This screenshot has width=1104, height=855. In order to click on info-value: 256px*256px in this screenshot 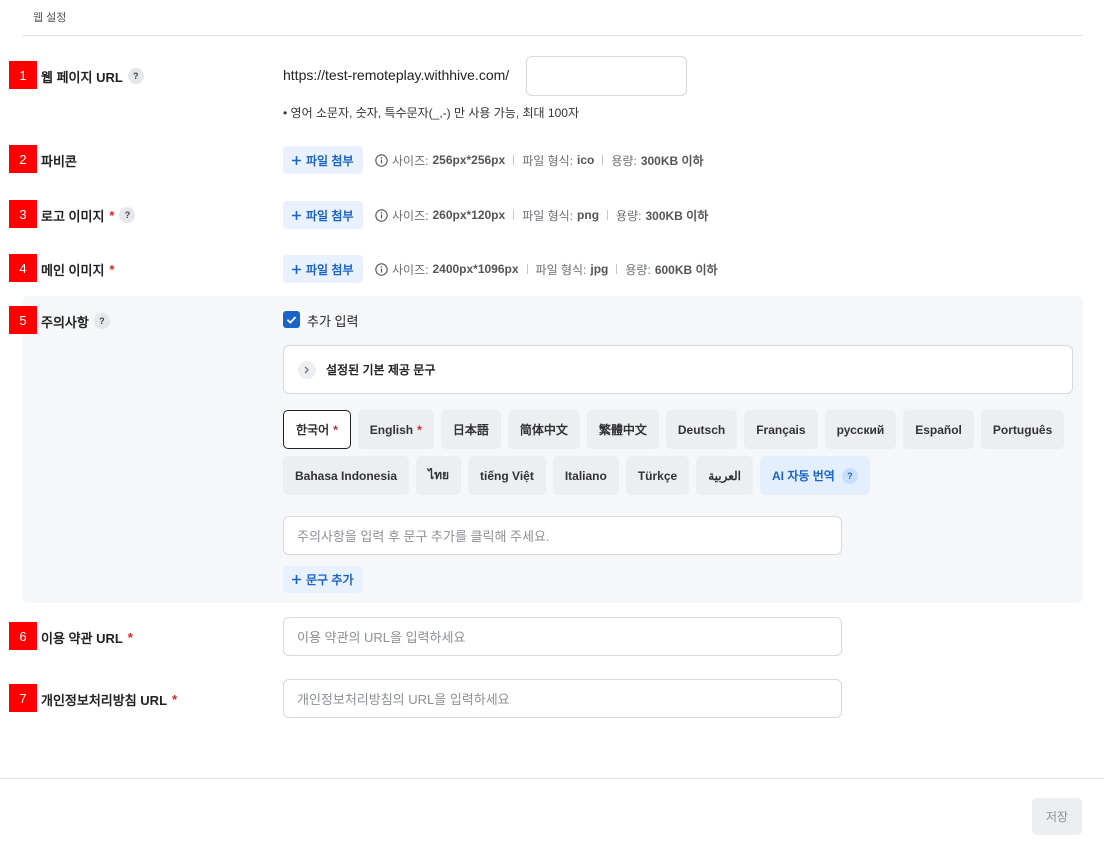, I will do `click(469, 160)`.